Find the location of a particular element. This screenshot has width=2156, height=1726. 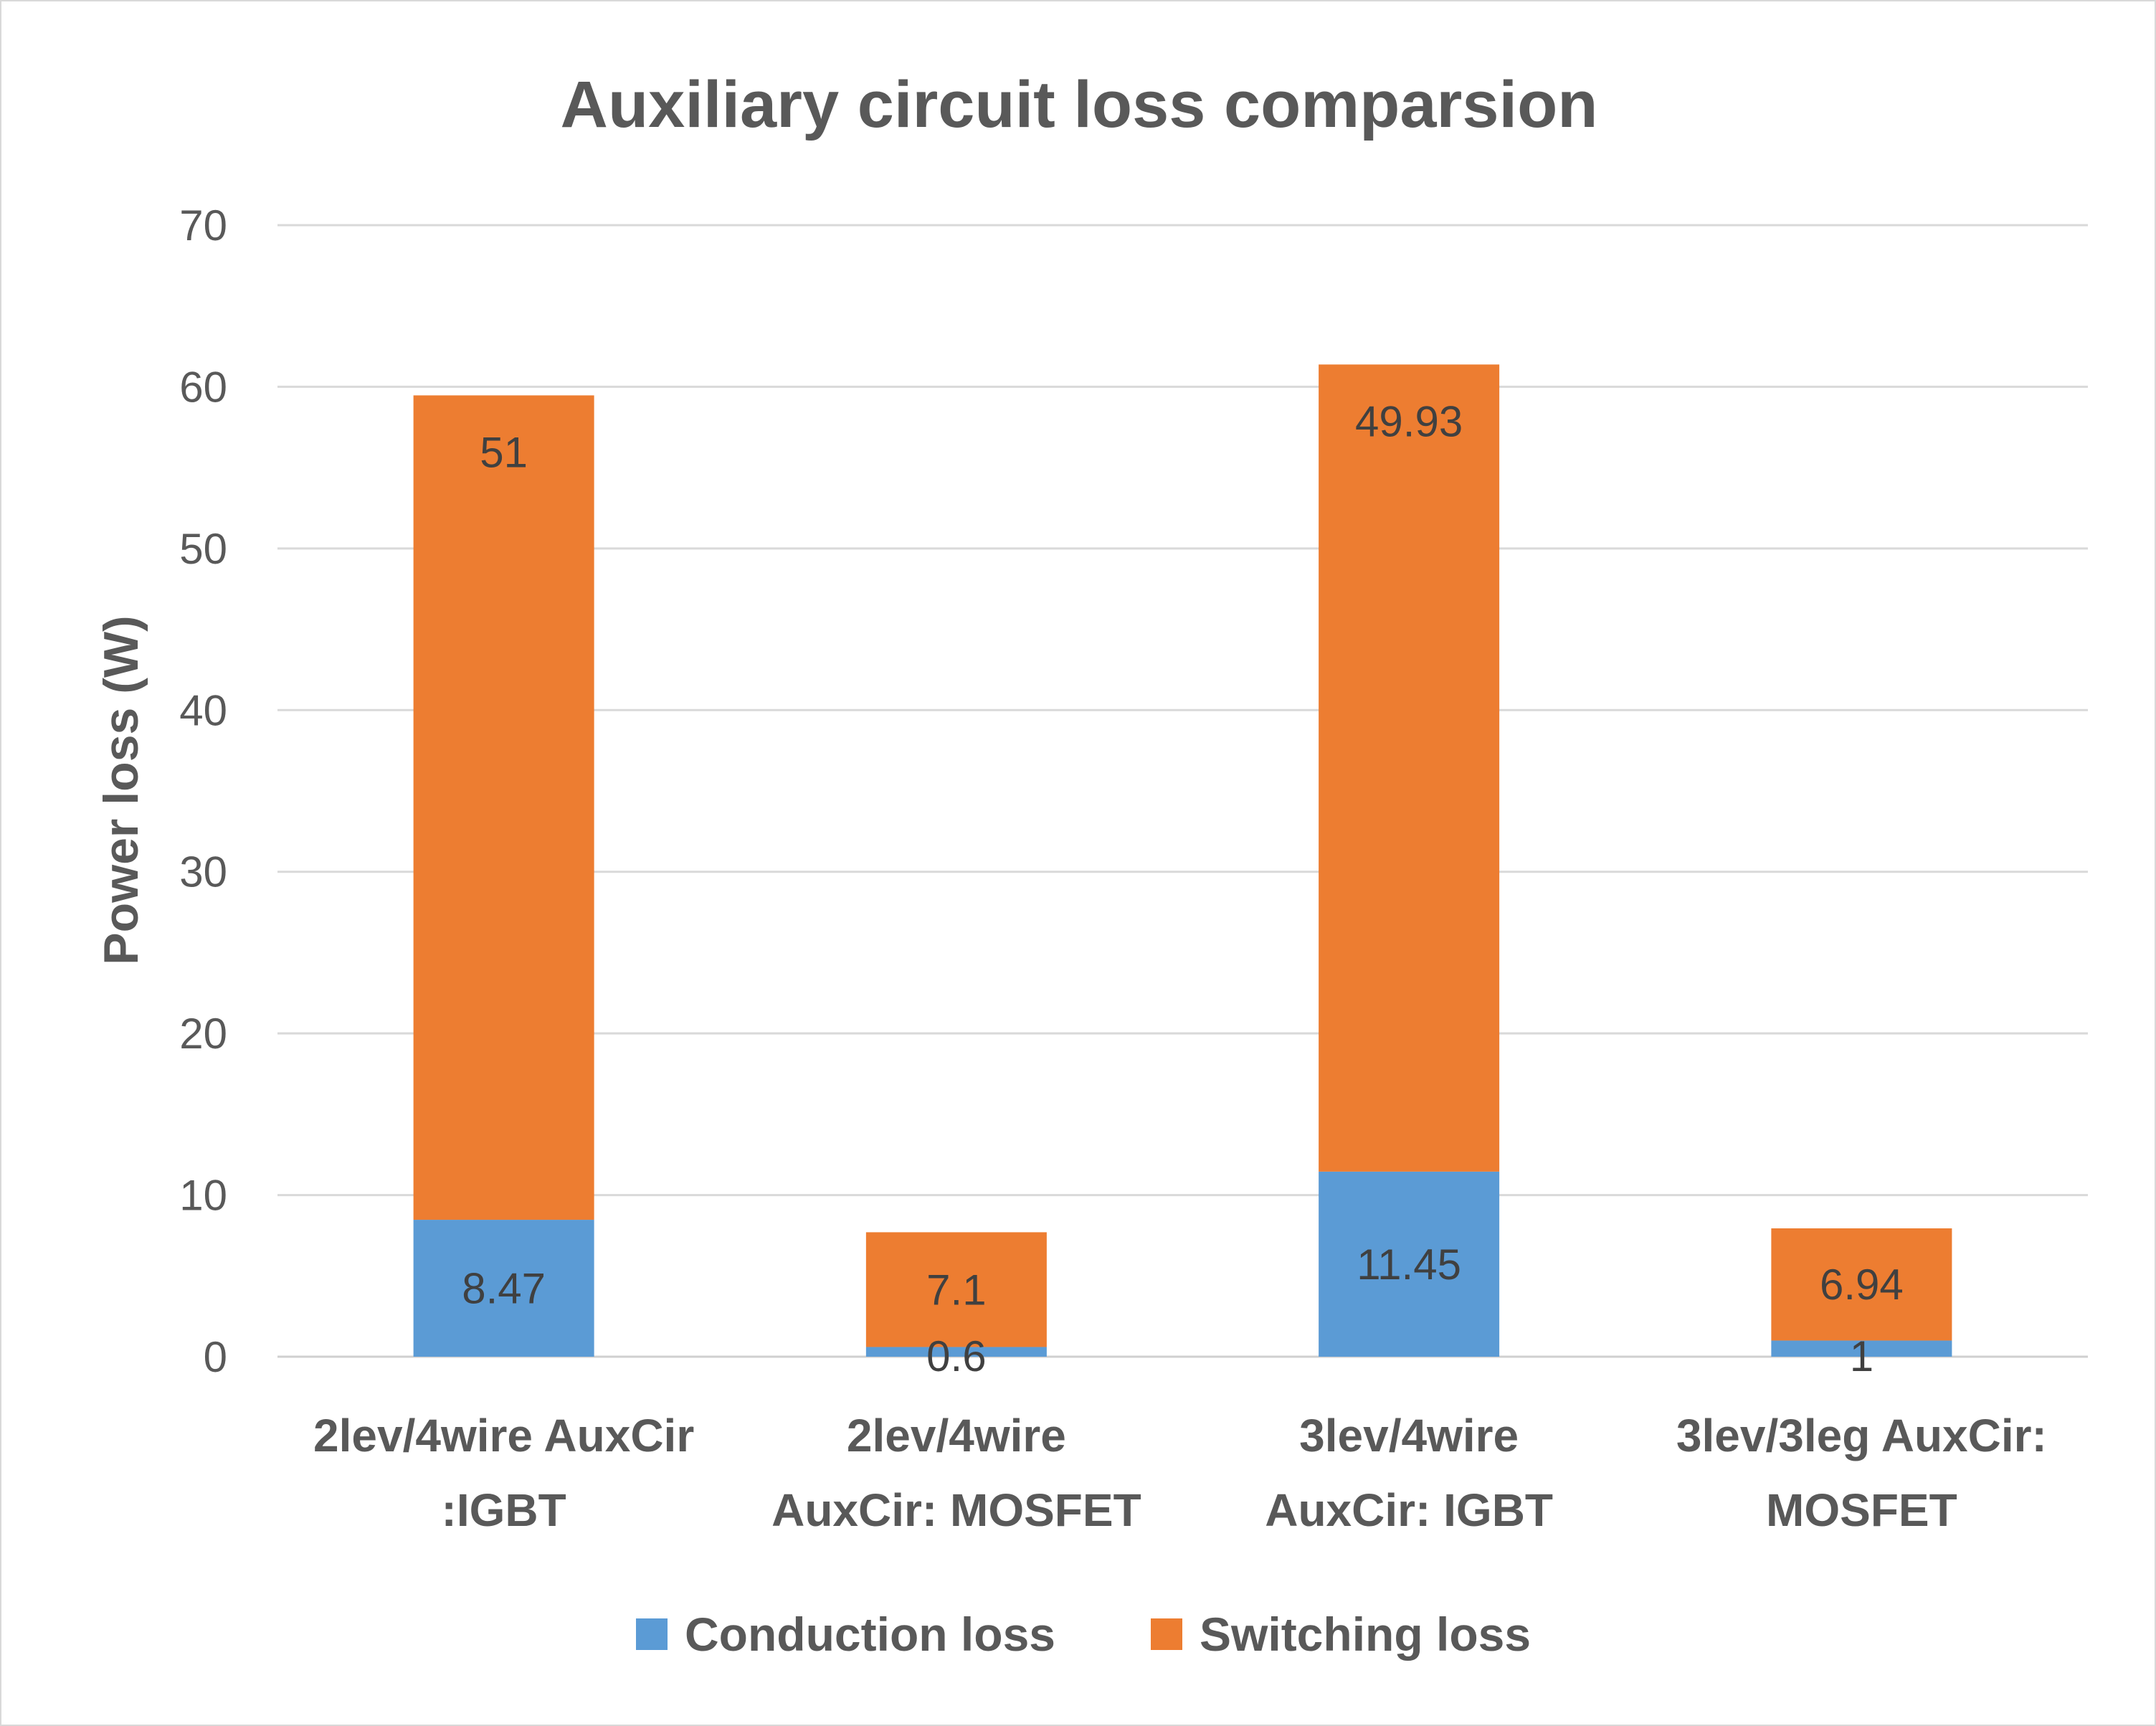

data-label-conduction-2: 0.6 is located at coordinates (956, 1356).